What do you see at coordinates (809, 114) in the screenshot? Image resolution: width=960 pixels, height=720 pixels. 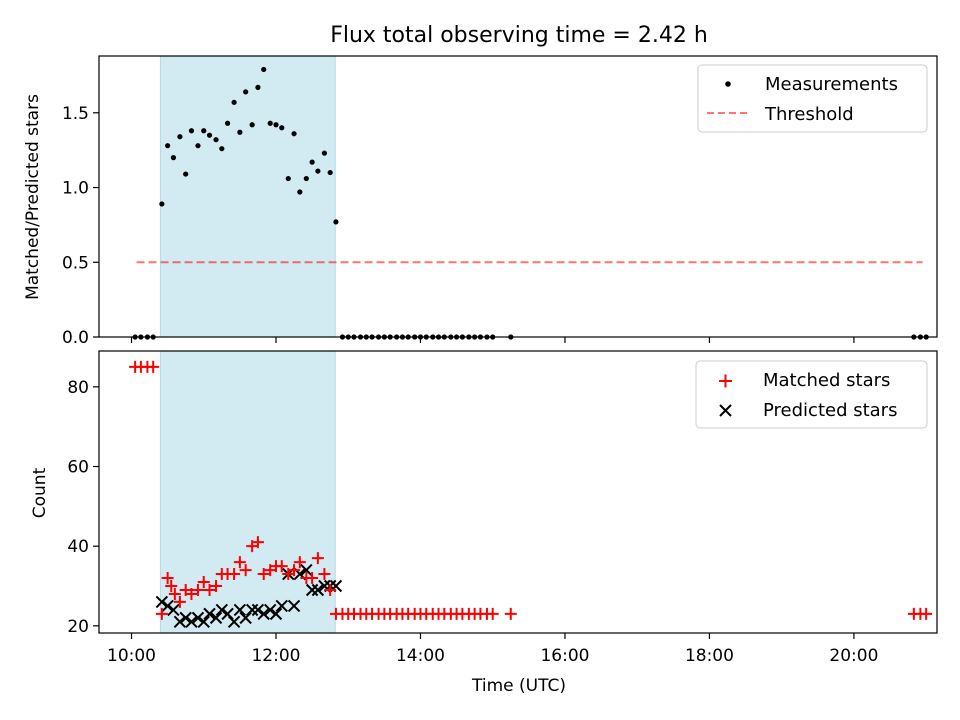 I see `legend-threshold-label: Threshold` at bounding box center [809, 114].